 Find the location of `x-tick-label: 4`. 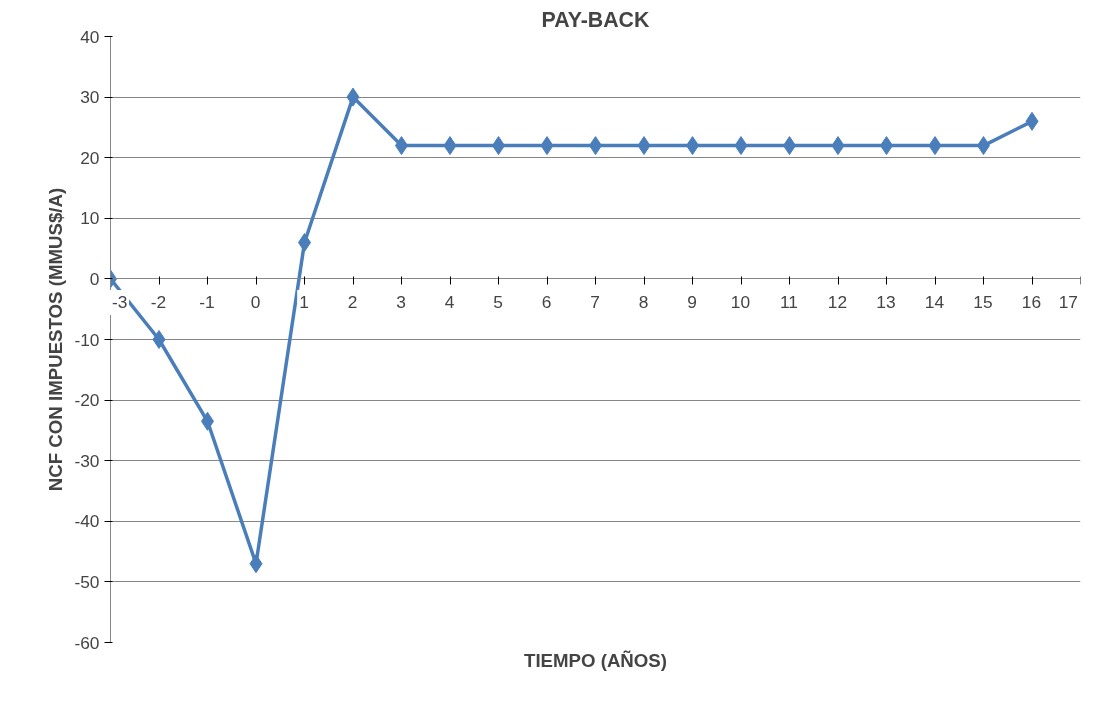

x-tick-label: 4 is located at coordinates (449, 303).